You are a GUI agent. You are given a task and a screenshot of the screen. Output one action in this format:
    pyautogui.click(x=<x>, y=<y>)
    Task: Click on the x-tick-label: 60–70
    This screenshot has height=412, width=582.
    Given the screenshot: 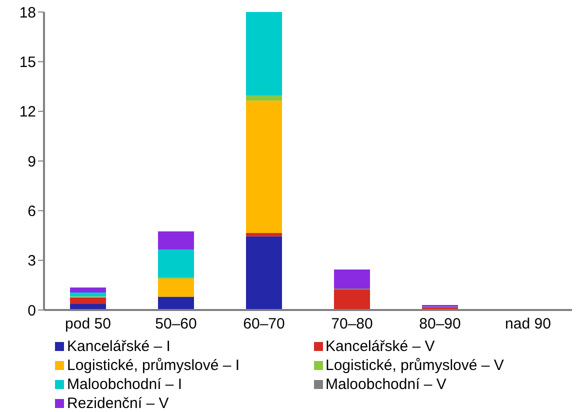 What is the action you would take?
    pyautogui.click(x=264, y=324)
    